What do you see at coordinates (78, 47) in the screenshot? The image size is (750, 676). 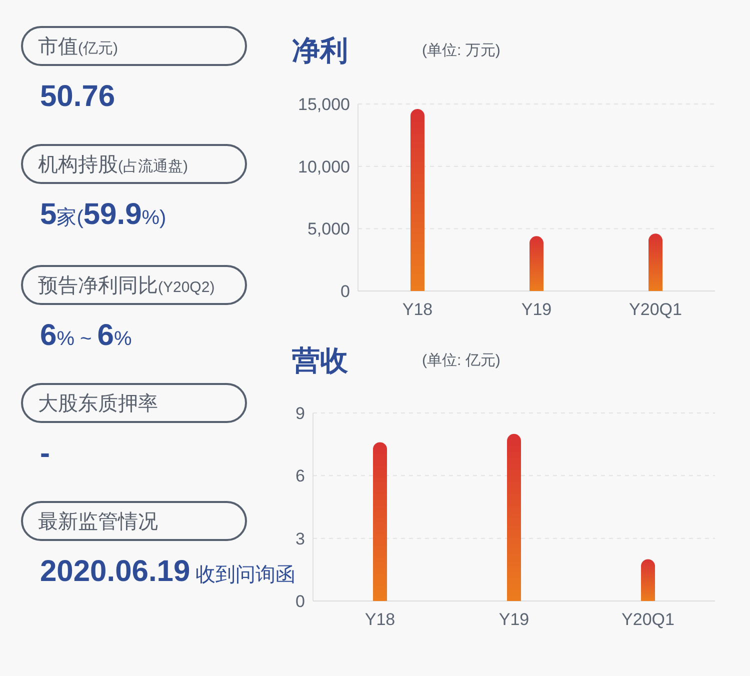 I see `text: 市值(亿元)` at bounding box center [78, 47].